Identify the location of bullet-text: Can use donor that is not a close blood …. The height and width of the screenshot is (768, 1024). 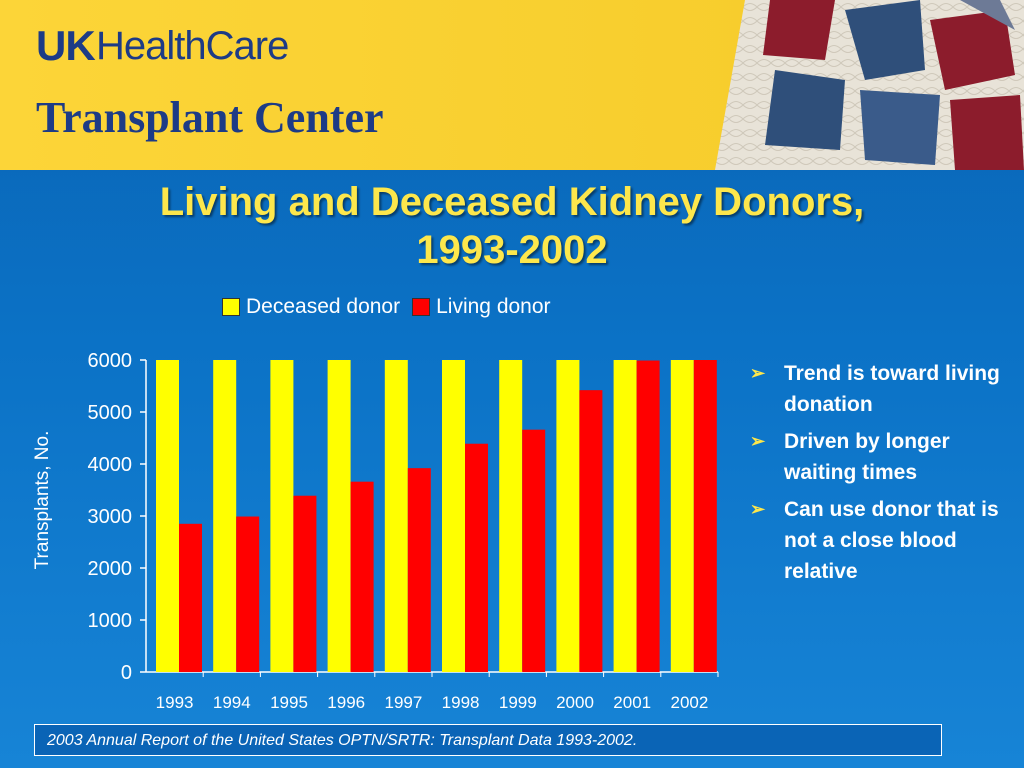
(891, 540).